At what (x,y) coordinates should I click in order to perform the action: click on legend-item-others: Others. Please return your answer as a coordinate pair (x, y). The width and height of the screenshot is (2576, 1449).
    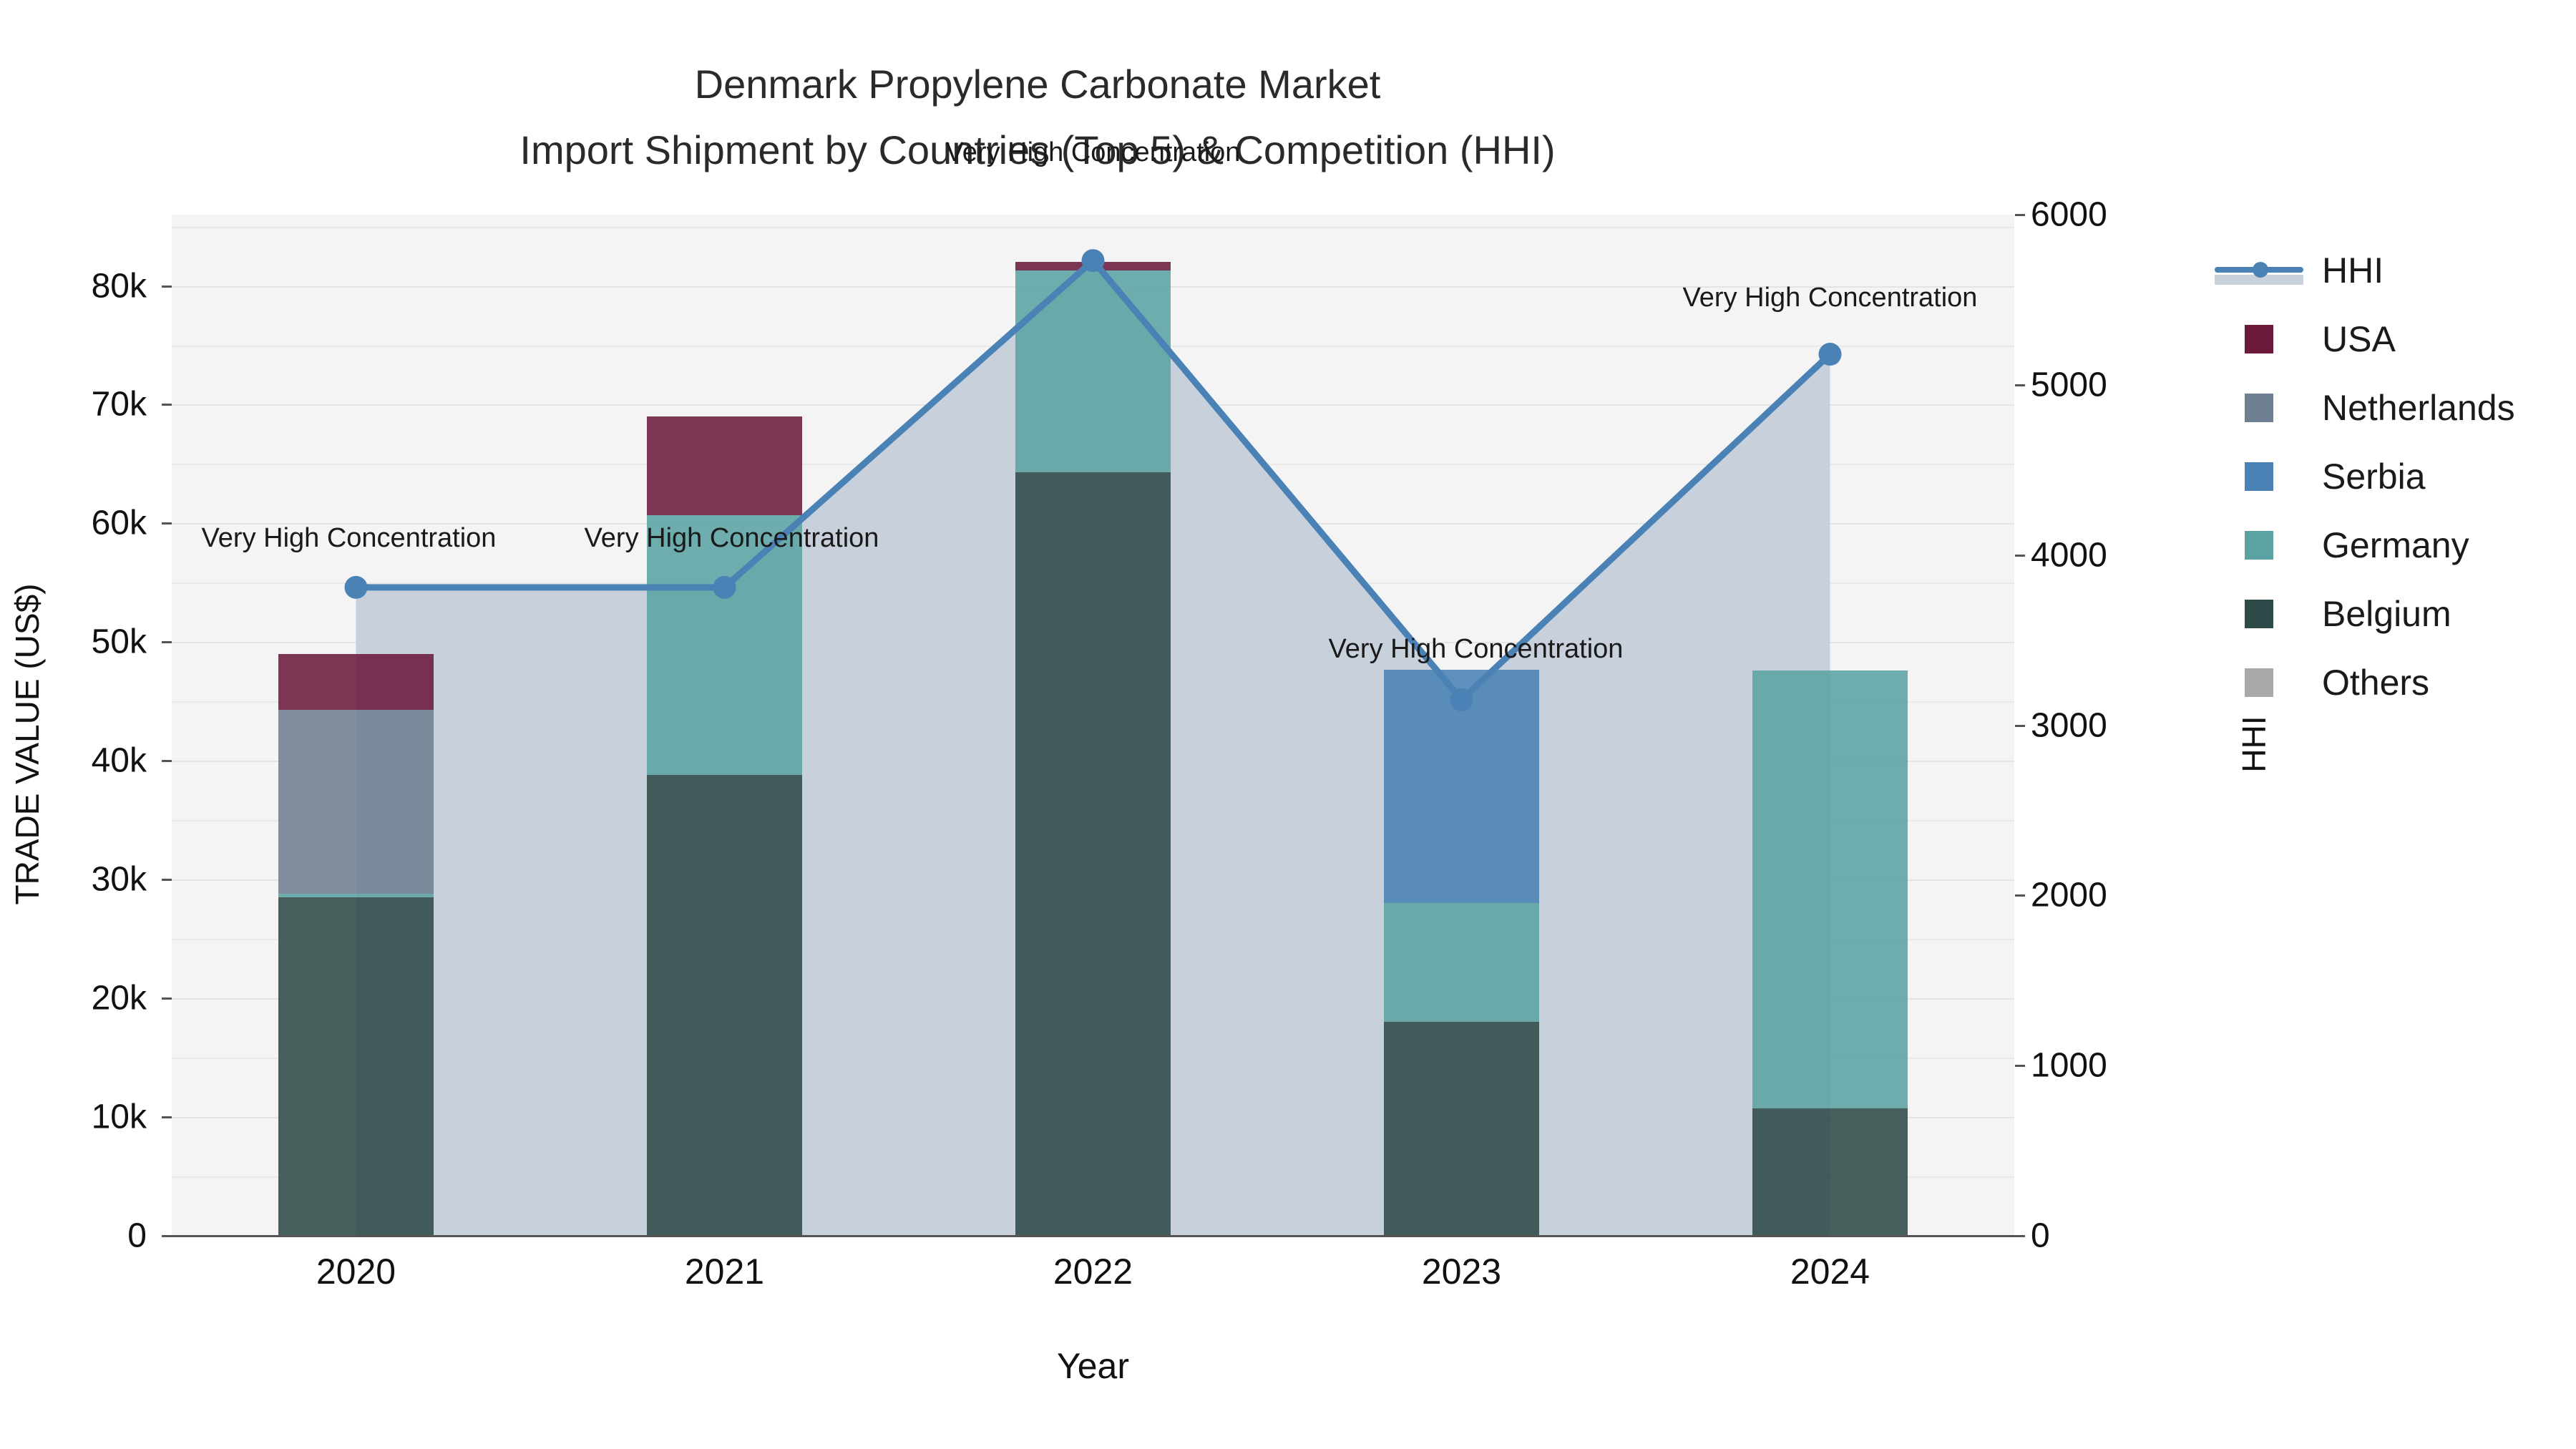
    Looking at the image, I should click on (2393, 682).